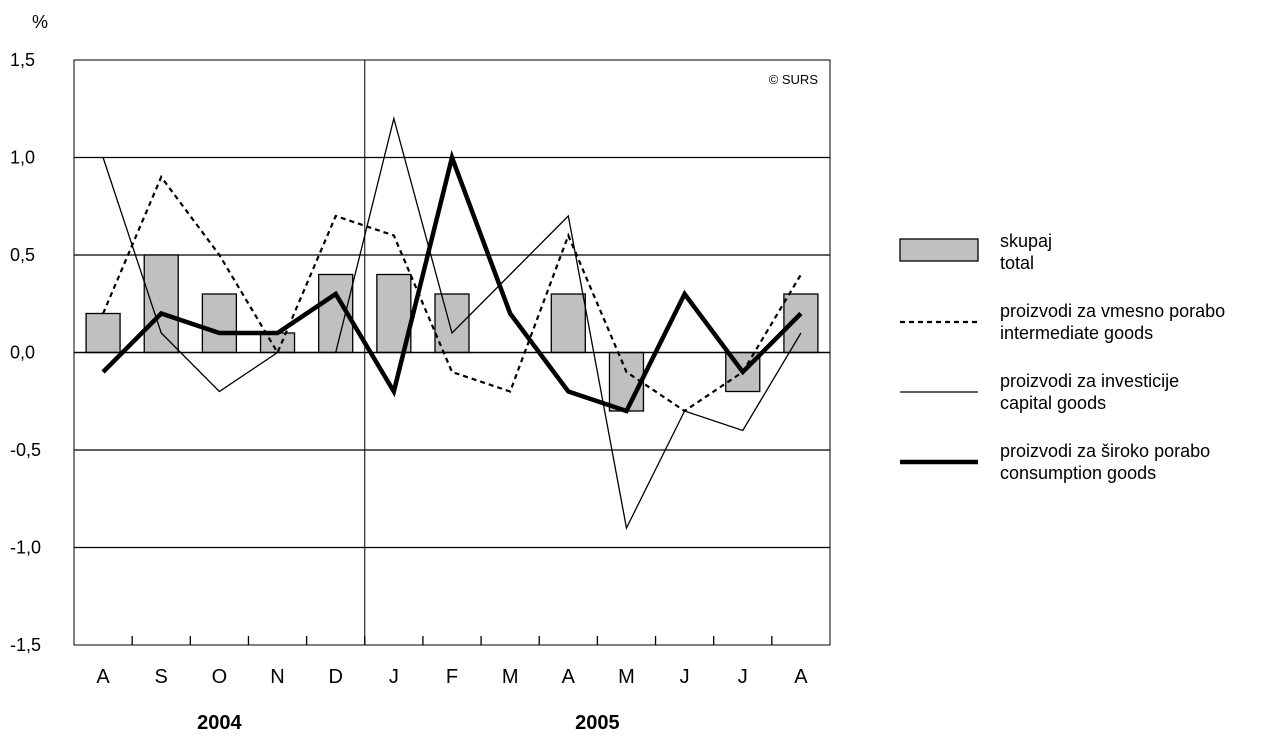 The image size is (1270, 737). What do you see at coordinates (939, 250) in the screenshot?
I see `legend-swatch-bar` at bounding box center [939, 250].